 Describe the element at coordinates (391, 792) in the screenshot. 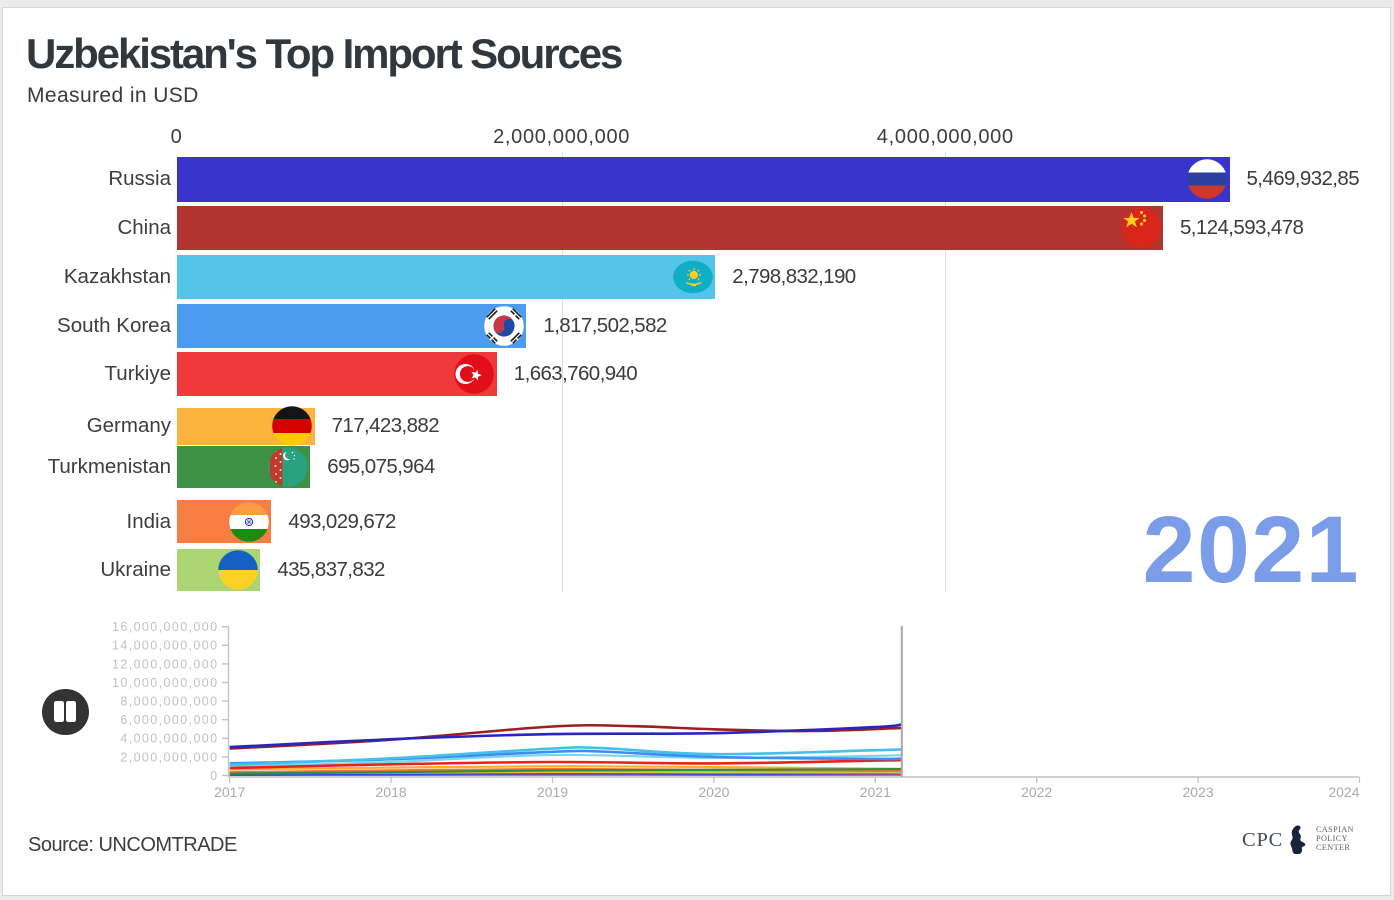

I see `svg-text: 2018` at that location.